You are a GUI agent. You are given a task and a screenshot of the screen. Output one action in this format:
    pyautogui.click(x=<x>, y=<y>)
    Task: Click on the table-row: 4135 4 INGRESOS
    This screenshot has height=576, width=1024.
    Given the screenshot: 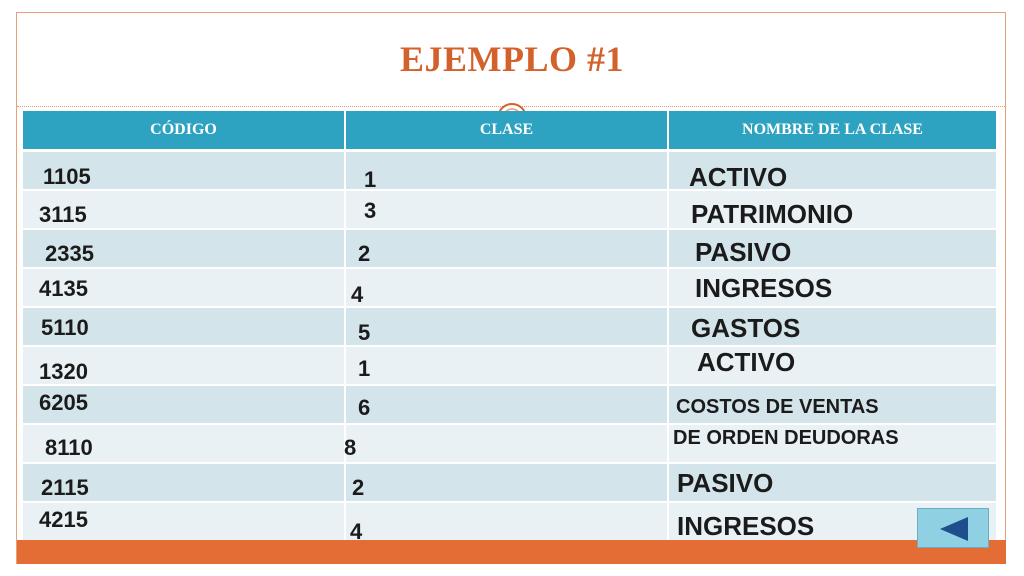 What is the action you would take?
    pyautogui.click(x=509, y=287)
    